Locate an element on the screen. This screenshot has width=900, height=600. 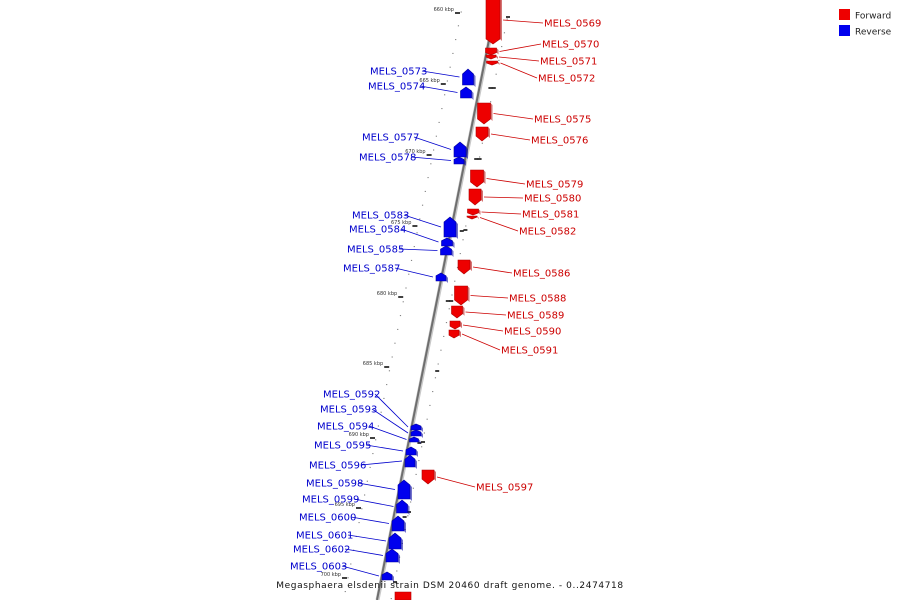
gene-shapes is located at coordinates (441, 300).